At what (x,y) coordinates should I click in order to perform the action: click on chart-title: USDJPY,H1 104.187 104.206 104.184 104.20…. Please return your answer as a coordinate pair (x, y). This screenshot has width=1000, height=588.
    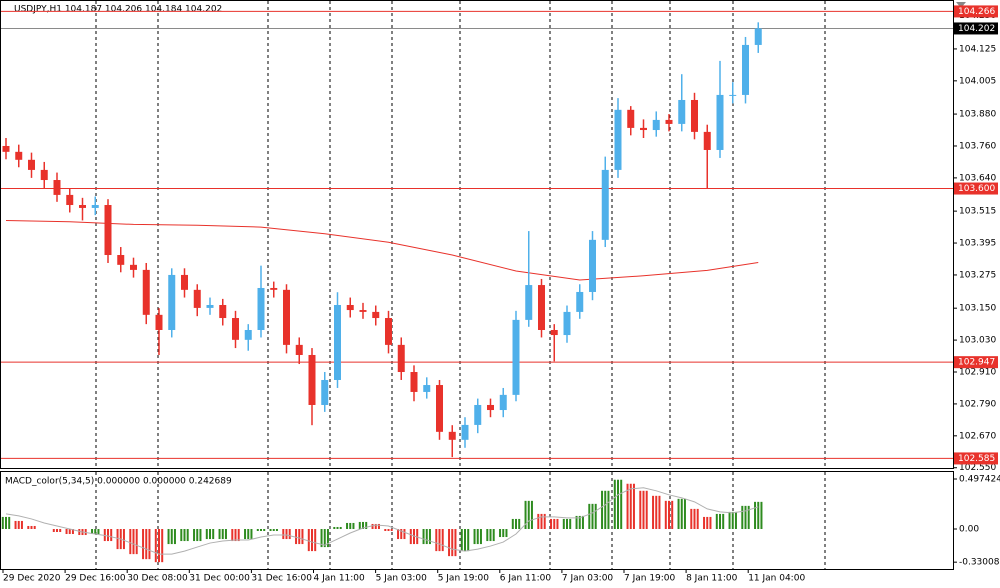
    Looking at the image, I should click on (118, 10).